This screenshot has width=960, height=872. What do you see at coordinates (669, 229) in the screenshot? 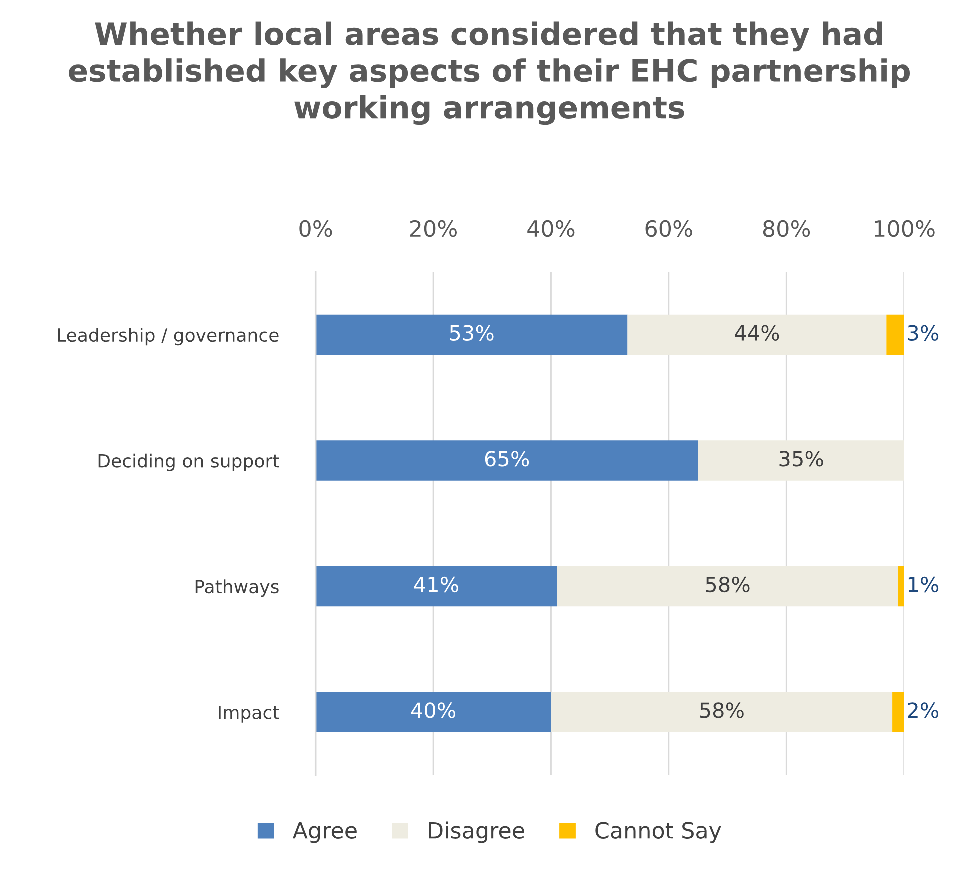
I see `x-tick-label: 60%` at bounding box center [669, 229].